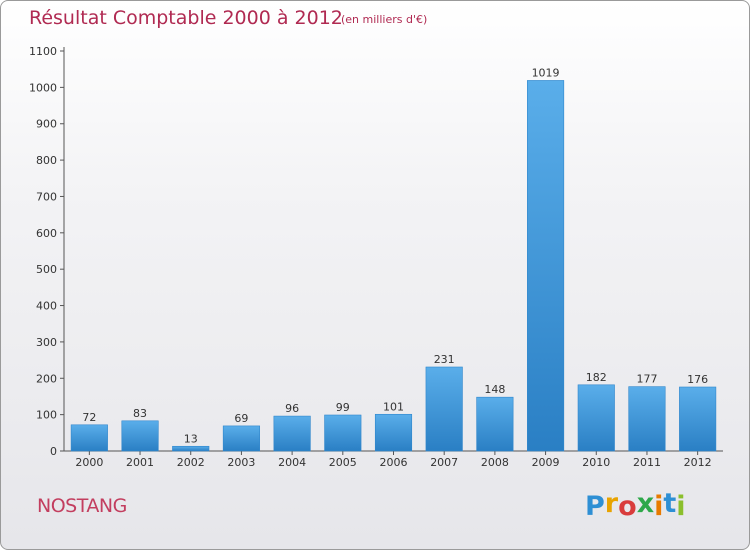 This screenshot has height=550, width=750. Describe the element at coordinates (43, 87) in the screenshot. I see `y-tick-label: 1000` at that location.